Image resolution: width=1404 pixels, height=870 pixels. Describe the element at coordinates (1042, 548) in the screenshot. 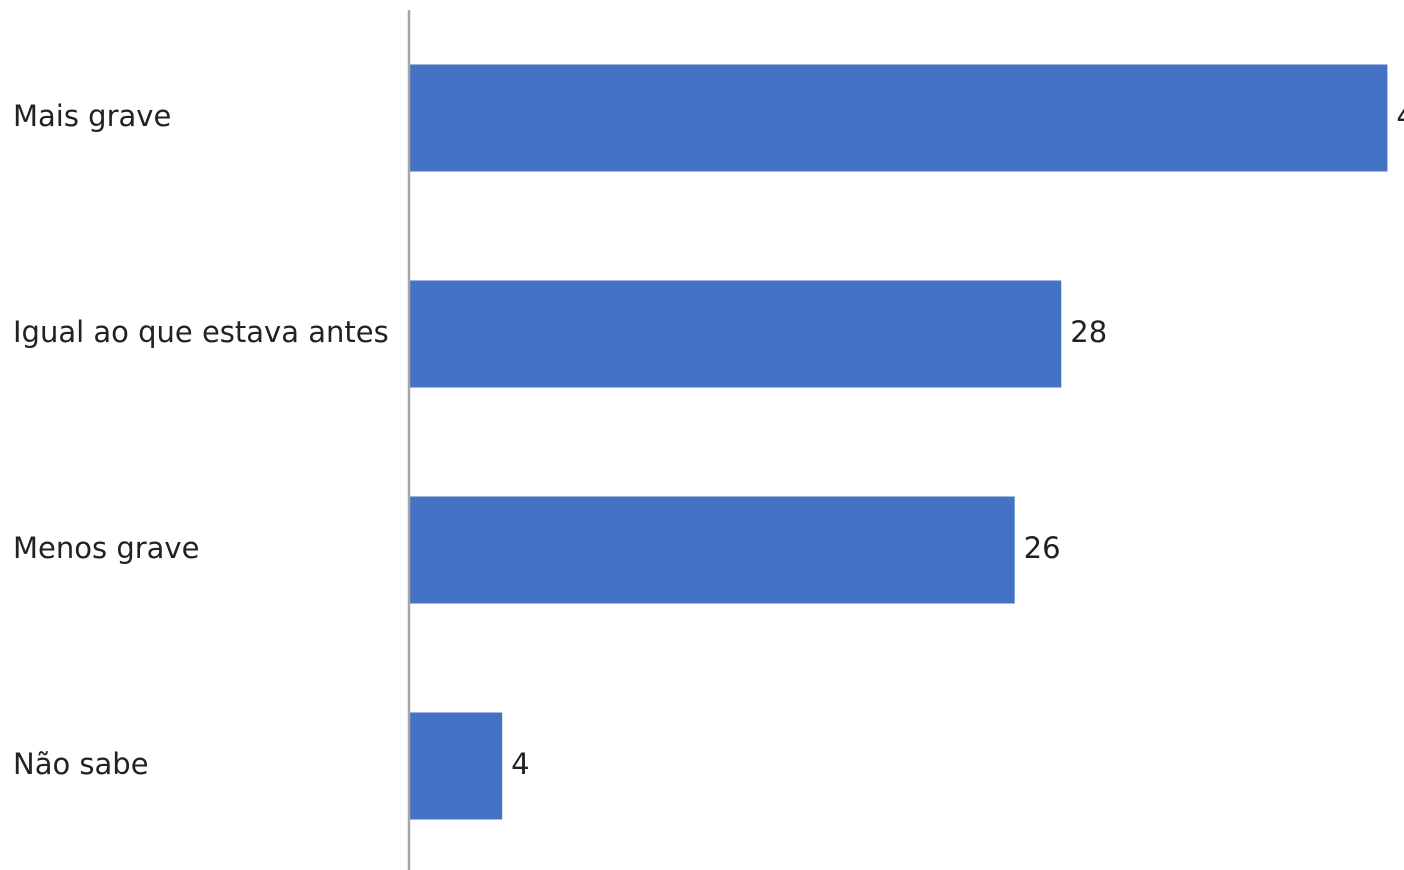

I see `data-label-2: 26` at that location.